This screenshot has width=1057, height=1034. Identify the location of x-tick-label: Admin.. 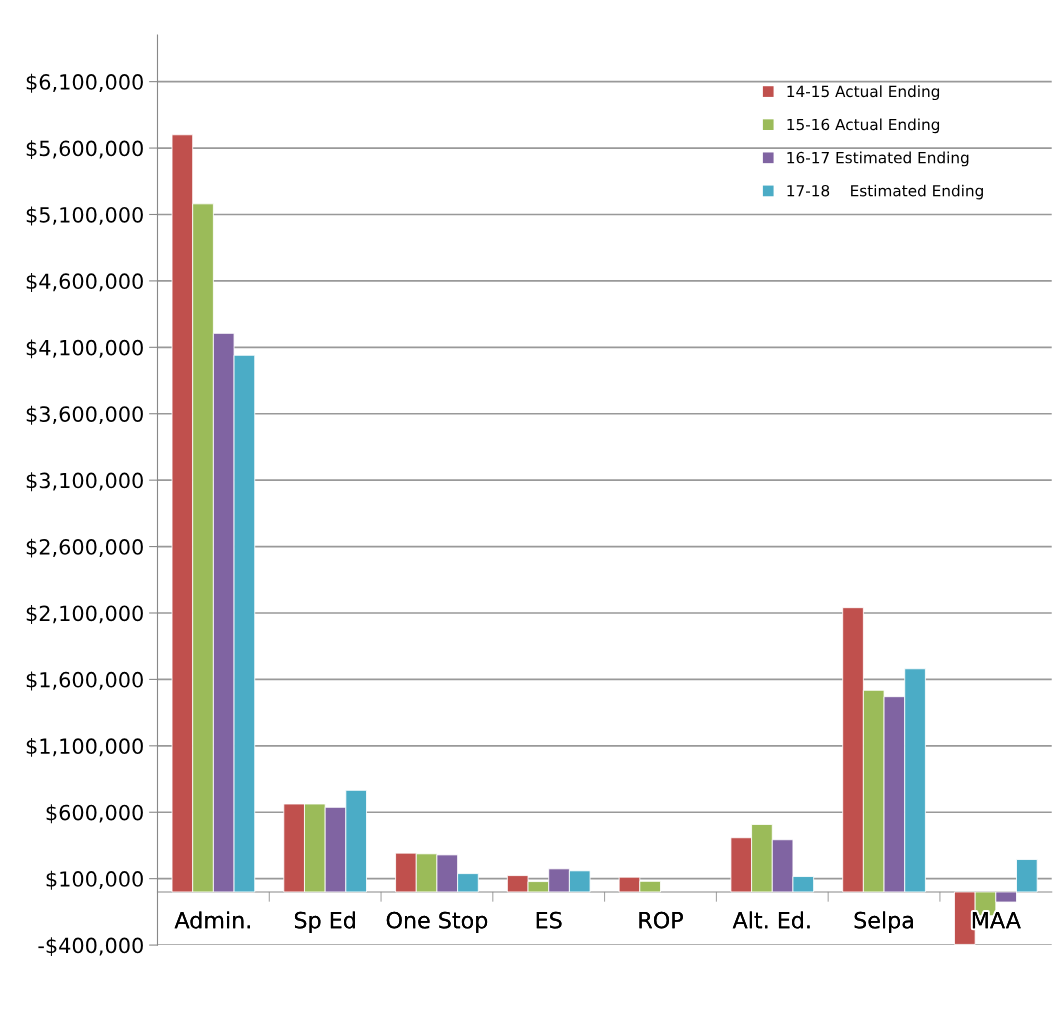
(212, 920).